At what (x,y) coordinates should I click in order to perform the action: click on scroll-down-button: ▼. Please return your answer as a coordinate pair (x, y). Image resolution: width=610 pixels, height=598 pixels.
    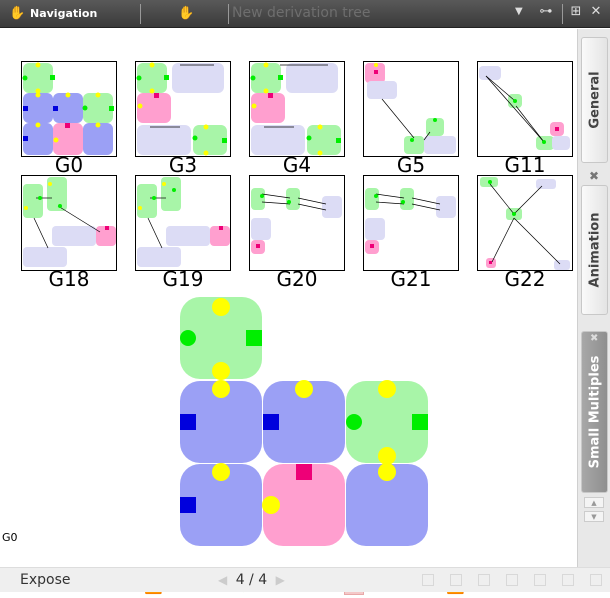
    Looking at the image, I should click on (594, 516).